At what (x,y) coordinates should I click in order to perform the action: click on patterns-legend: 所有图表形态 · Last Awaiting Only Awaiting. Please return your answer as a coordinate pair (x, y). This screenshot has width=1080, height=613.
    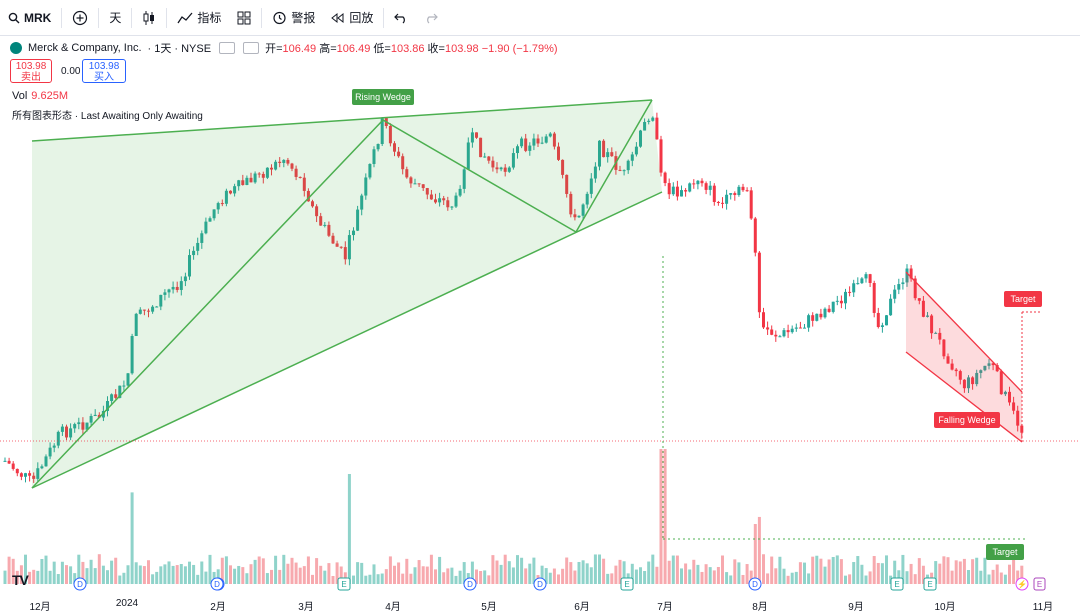
    Looking at the image, I should click on (107, 116).